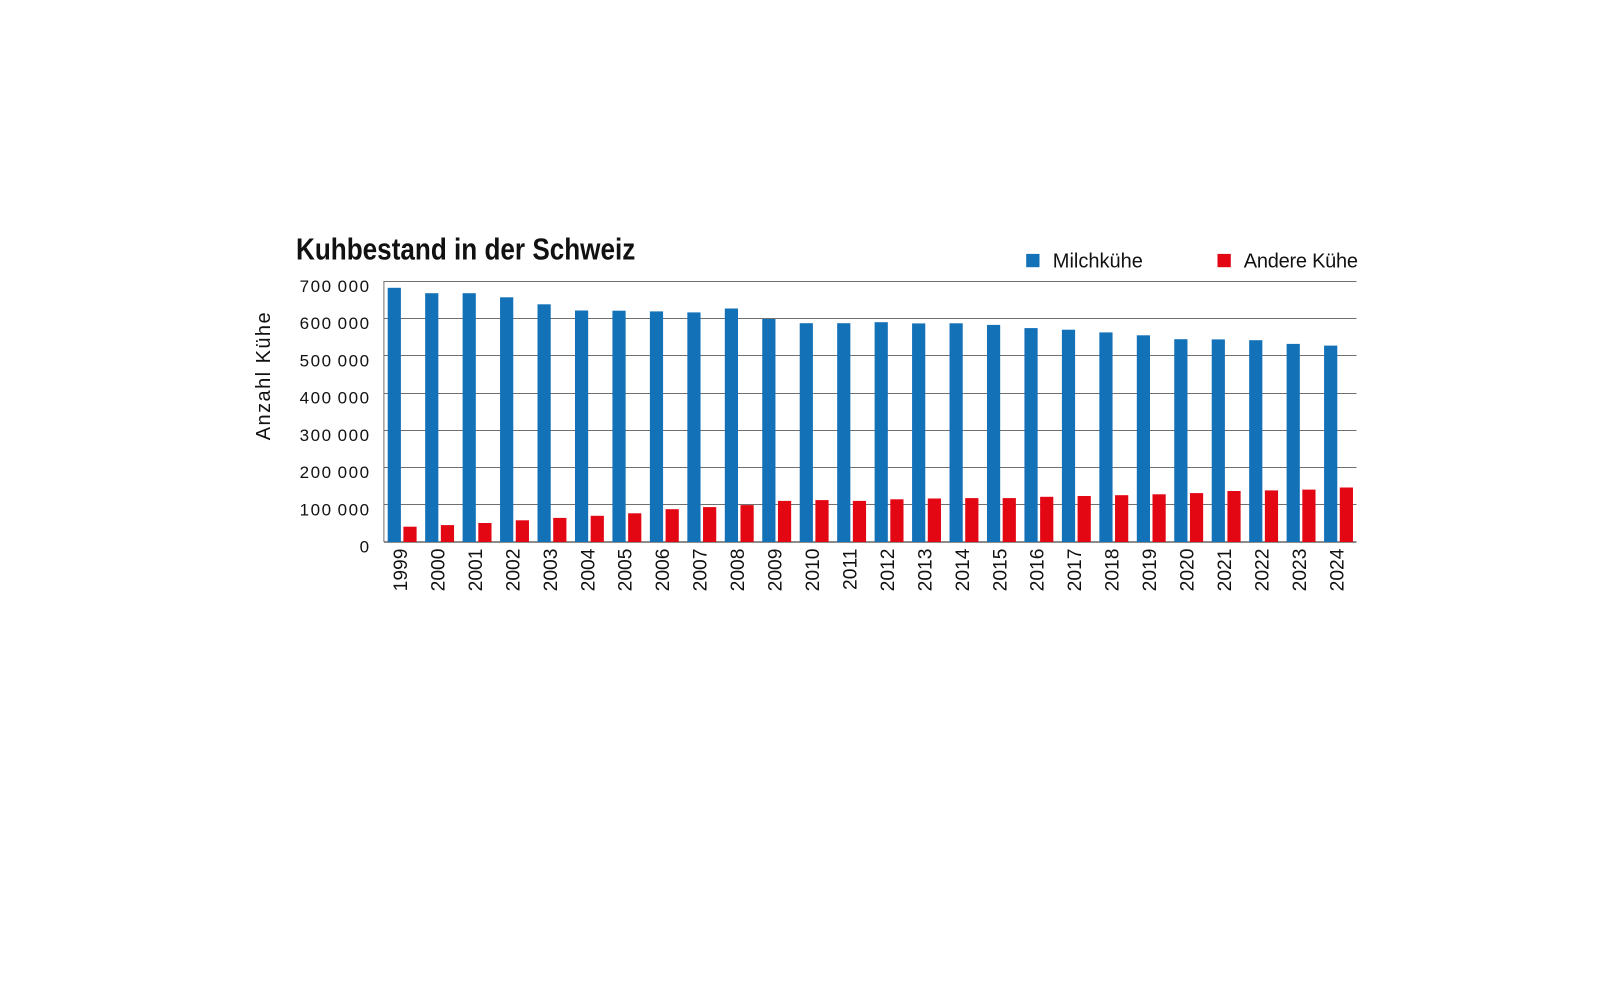 This screenshot has width=1600, height=989. What do you see at coordinates (264, 375) in the screenshot?
I see `svg-text: Anzahl Kühe` at bounding box center [264, 375].